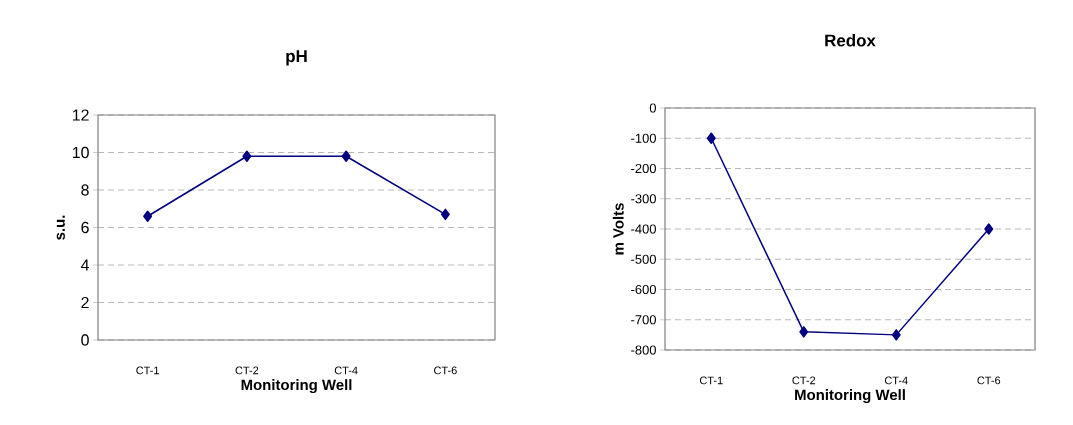 This screenshot has width=1073, height=425. What do you see at coordinates (85, 265) in the screenshot?
I see `y-tick-label: 4` at bounding box center [85, 265].